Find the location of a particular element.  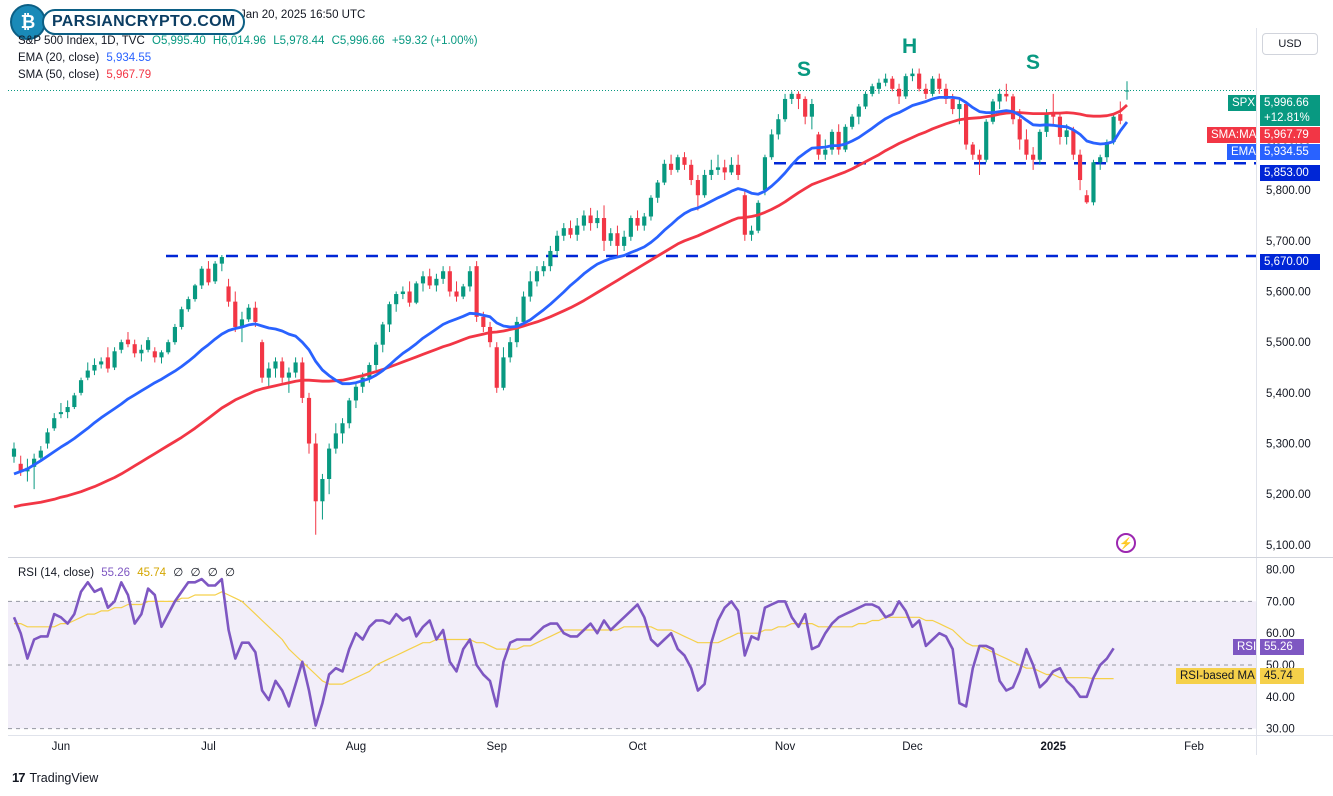

price-tick-label: 5,800.00 is located at coordinates (1288, 191).